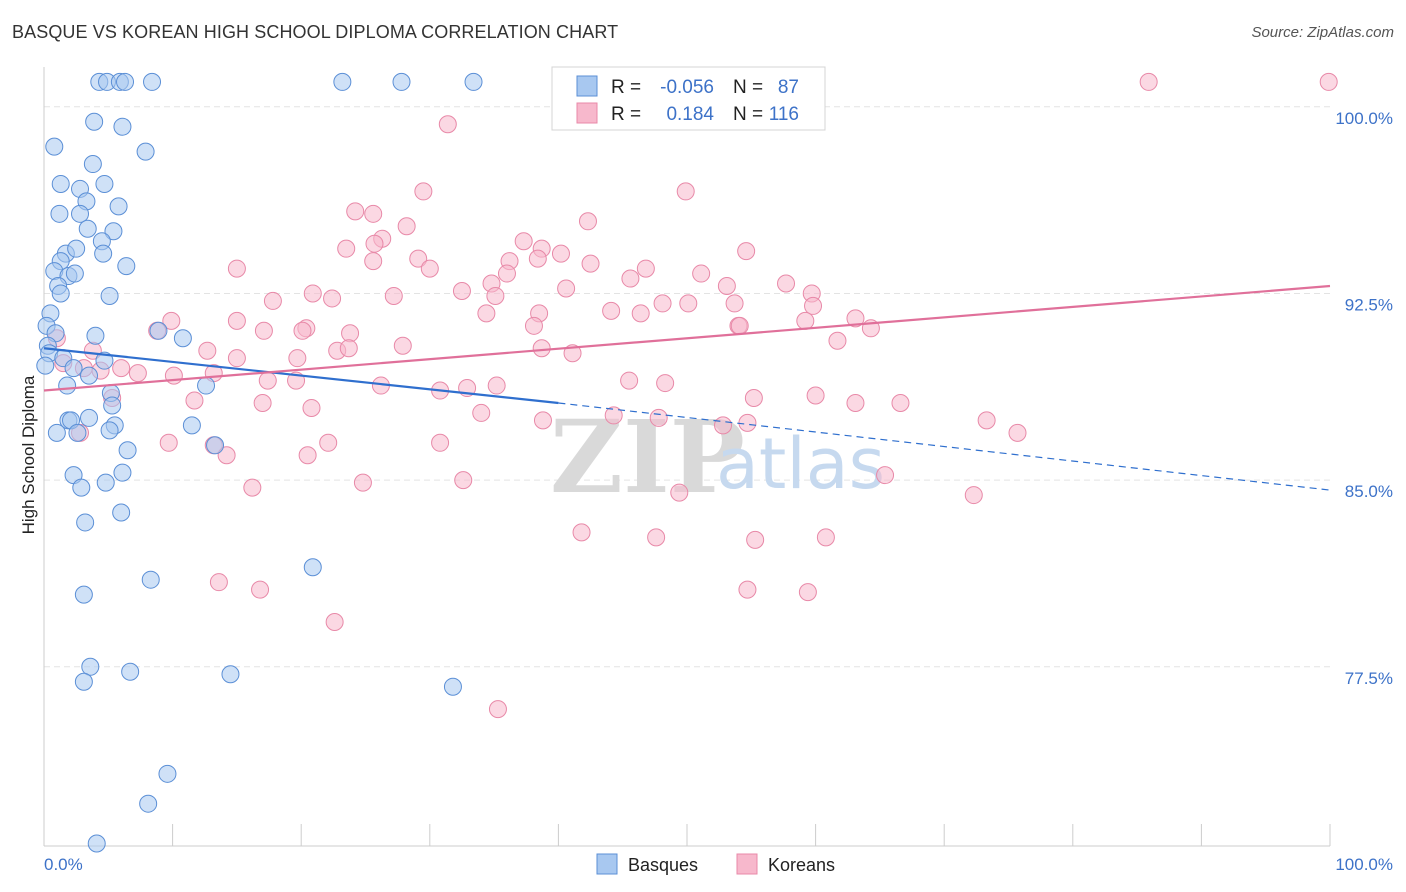 The width and height of the screenshot is (1406, 892). Describe the element at coordinates (717, 457) in the screenshot. I see `watermark: ZIP atlas` at that location.